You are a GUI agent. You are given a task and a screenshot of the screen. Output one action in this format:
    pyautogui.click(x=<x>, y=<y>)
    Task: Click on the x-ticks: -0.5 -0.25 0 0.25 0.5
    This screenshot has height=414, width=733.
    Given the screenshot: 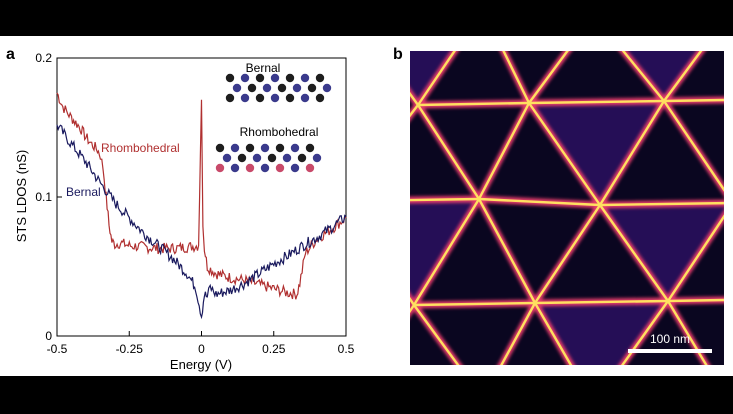 What is the action you would take?
    pyautogui.click(x=201, y=343)
    